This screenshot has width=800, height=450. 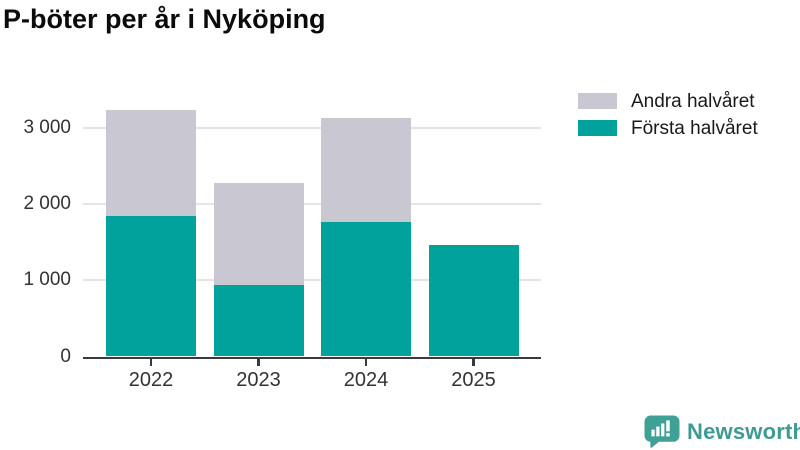 I want to click on bar-segment-andra-2024, so click(x=366, y=169).